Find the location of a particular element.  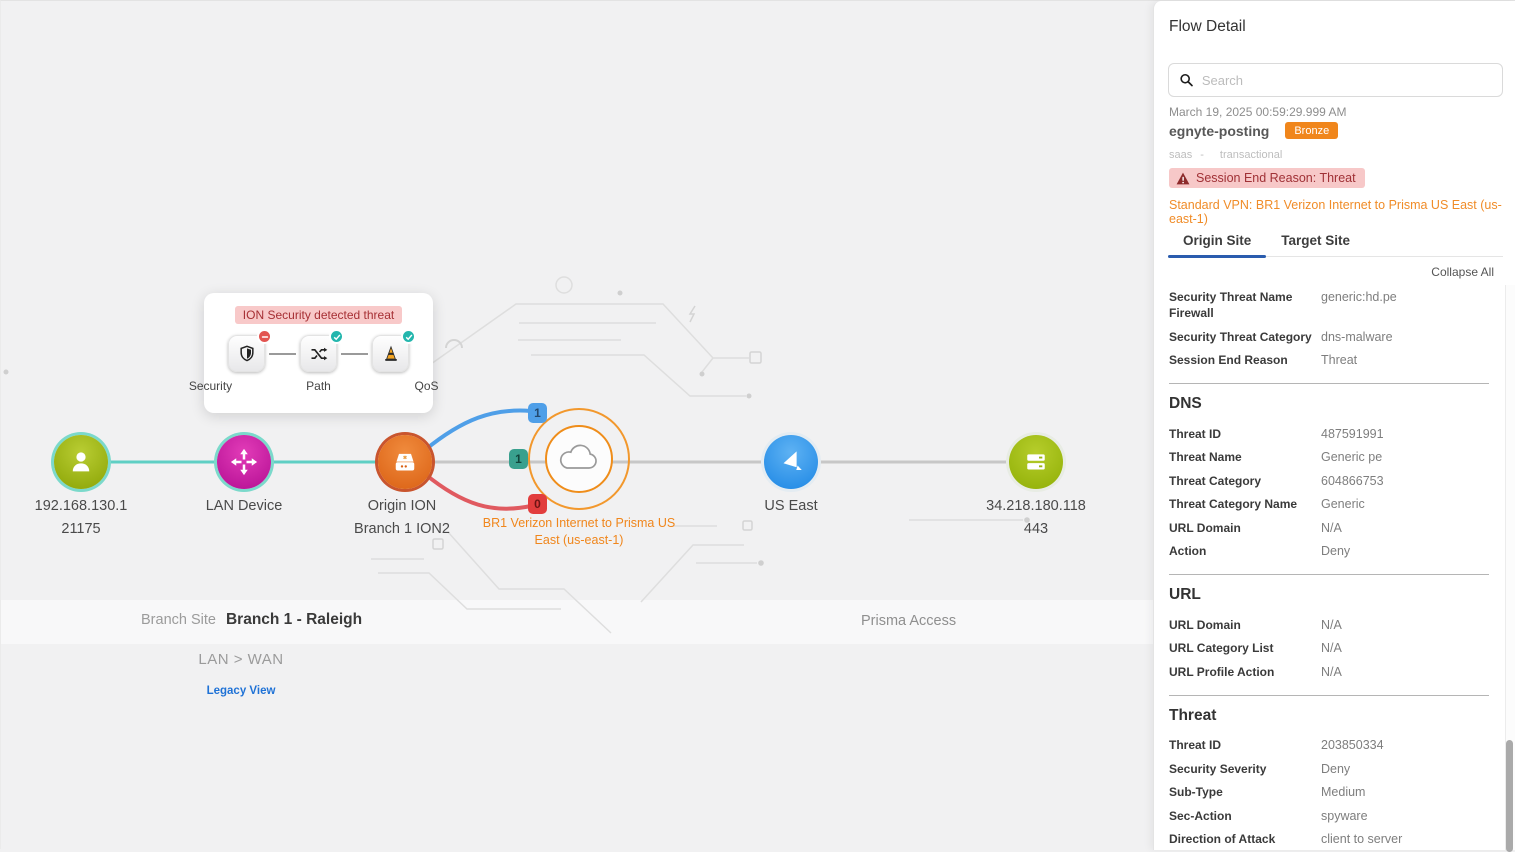

detail-row: Threat ID 487591991 is located at coordinates (1333, 434).